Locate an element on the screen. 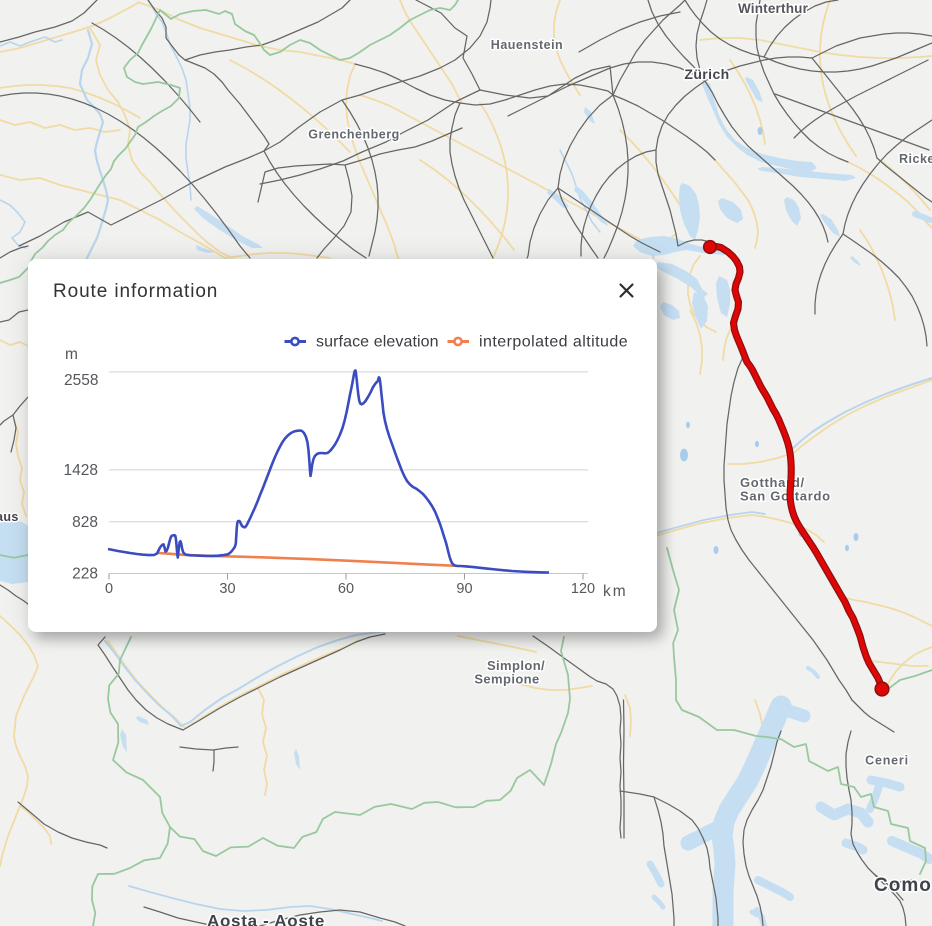 This screenshot has width=932, height=926. svg-text: Winterthur is located at coordinates (773, 8).